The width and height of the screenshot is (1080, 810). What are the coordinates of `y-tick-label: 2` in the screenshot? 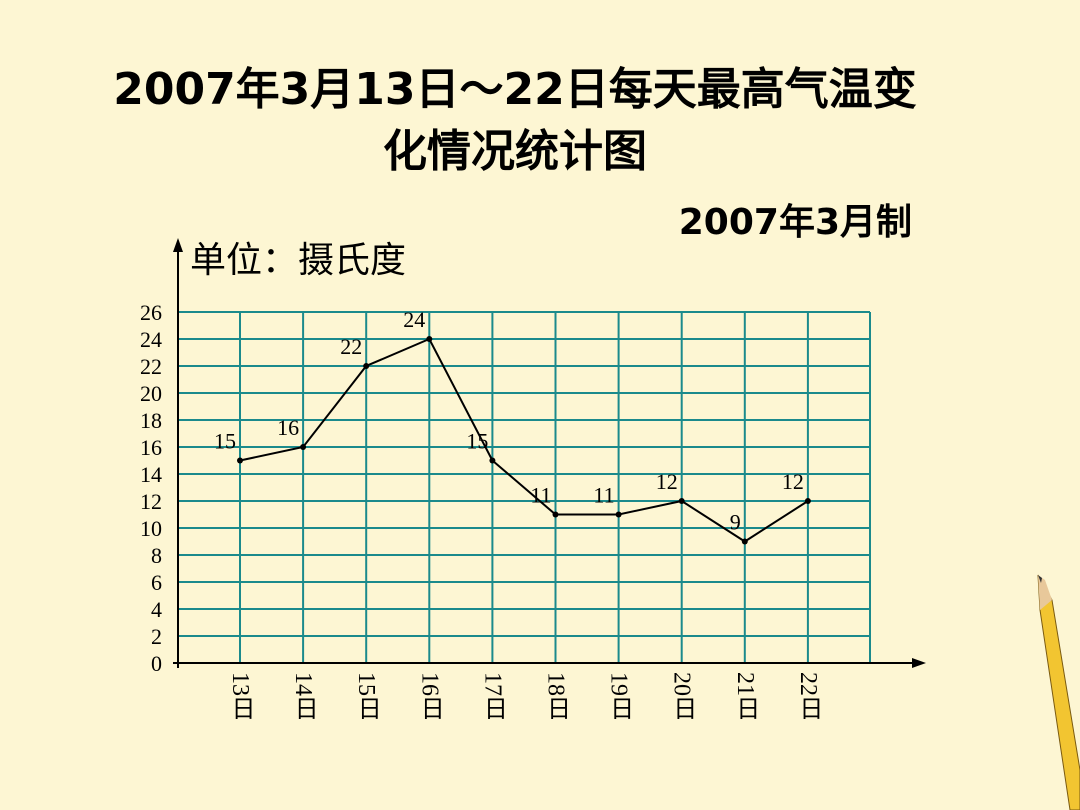 It's located at (156, 636).